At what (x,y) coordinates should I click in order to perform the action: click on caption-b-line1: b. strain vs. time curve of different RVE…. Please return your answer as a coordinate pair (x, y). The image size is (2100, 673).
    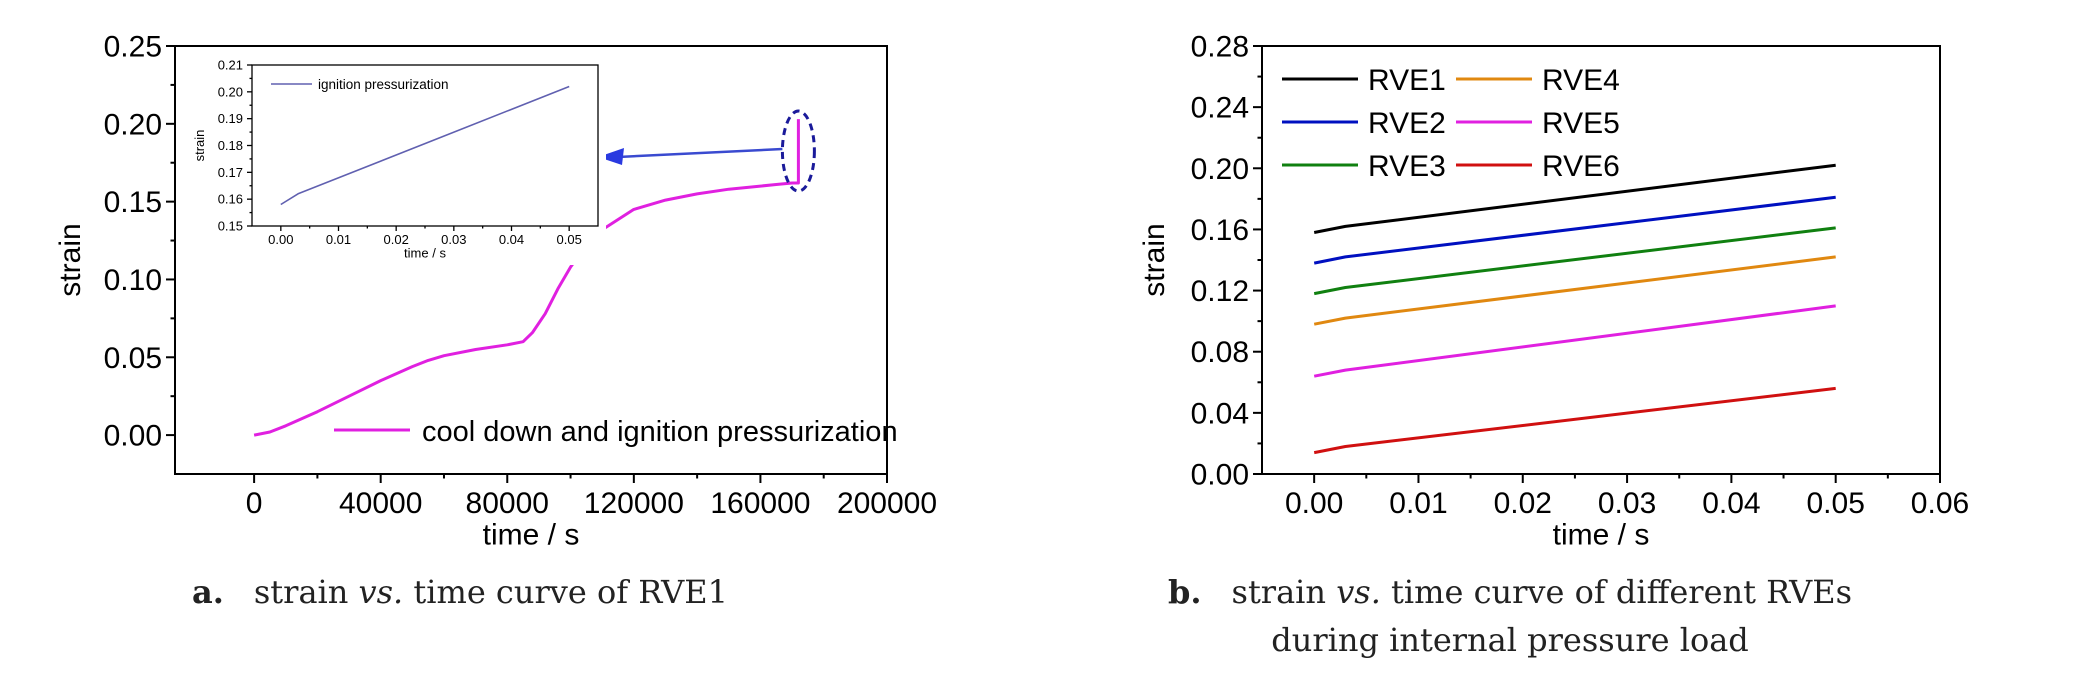
    Looking at the image, I should click on (1510, 592).